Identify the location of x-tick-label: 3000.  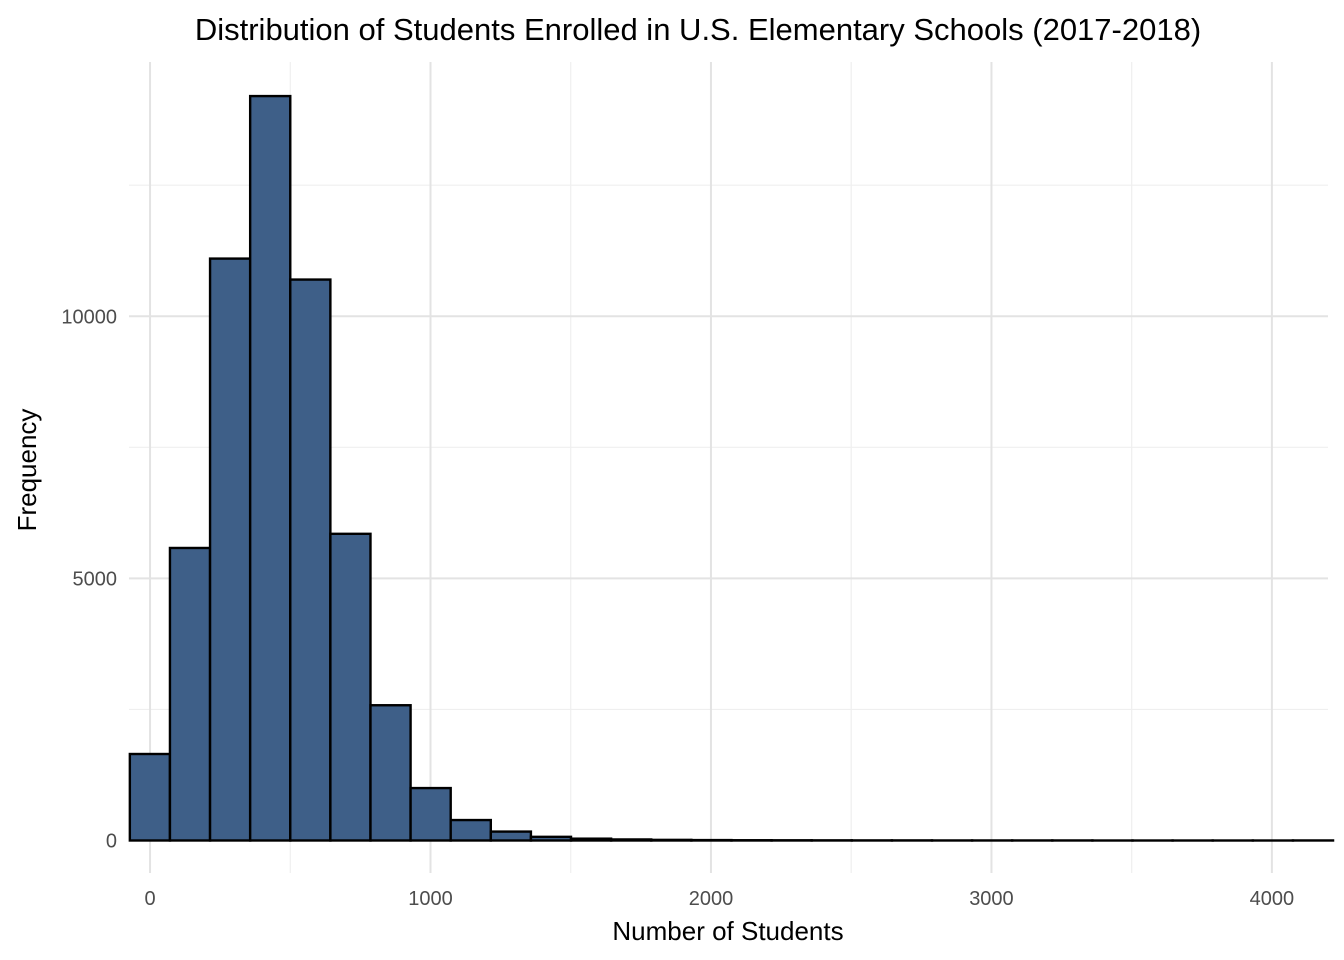
(991, 899).